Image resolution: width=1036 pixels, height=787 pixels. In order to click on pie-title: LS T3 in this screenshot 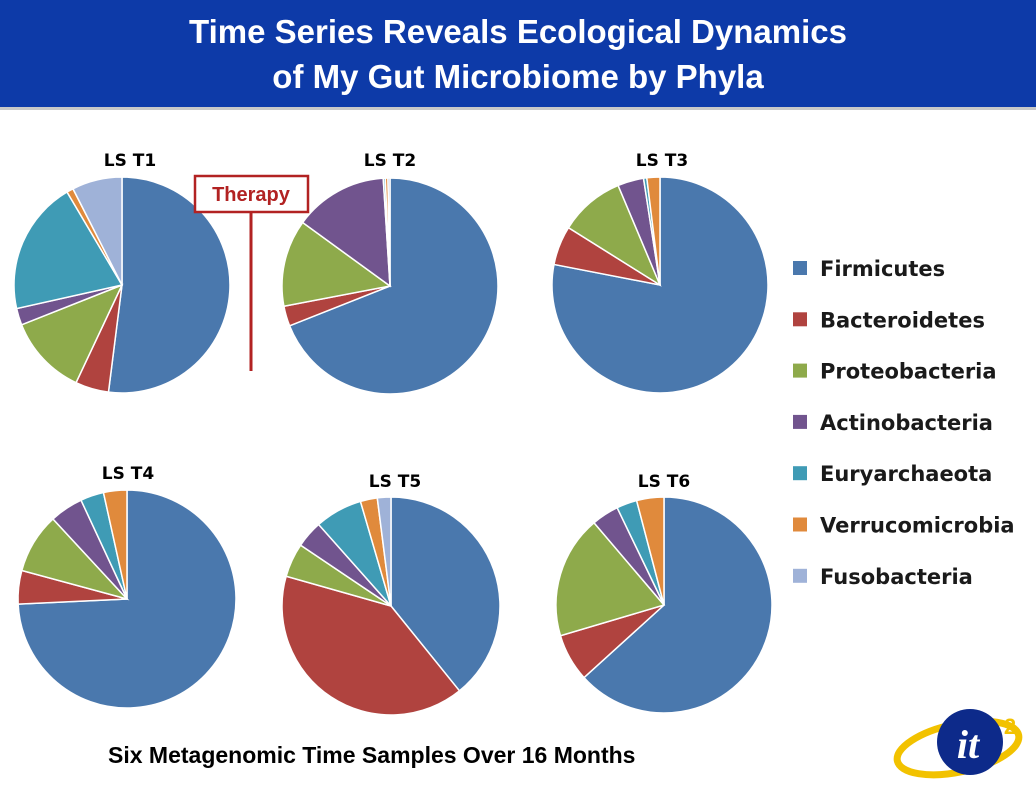, I will do `click(662, 161)`.